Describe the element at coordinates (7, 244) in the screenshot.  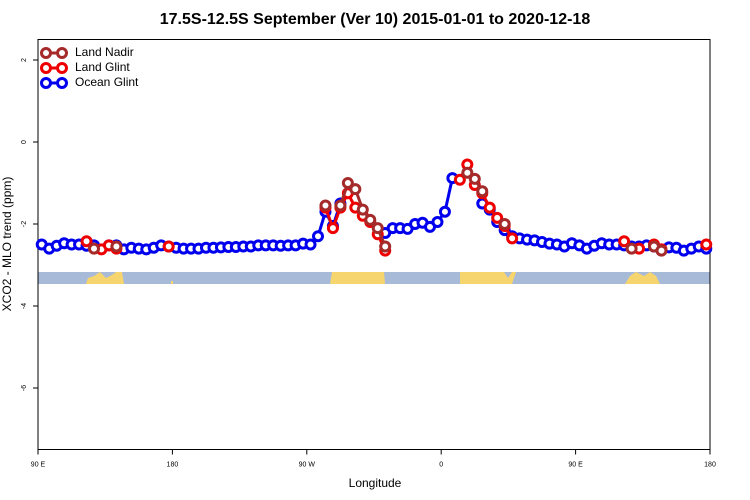
I see `y-axis-label: XCO2 - MLO trend (ppm)` at that location.